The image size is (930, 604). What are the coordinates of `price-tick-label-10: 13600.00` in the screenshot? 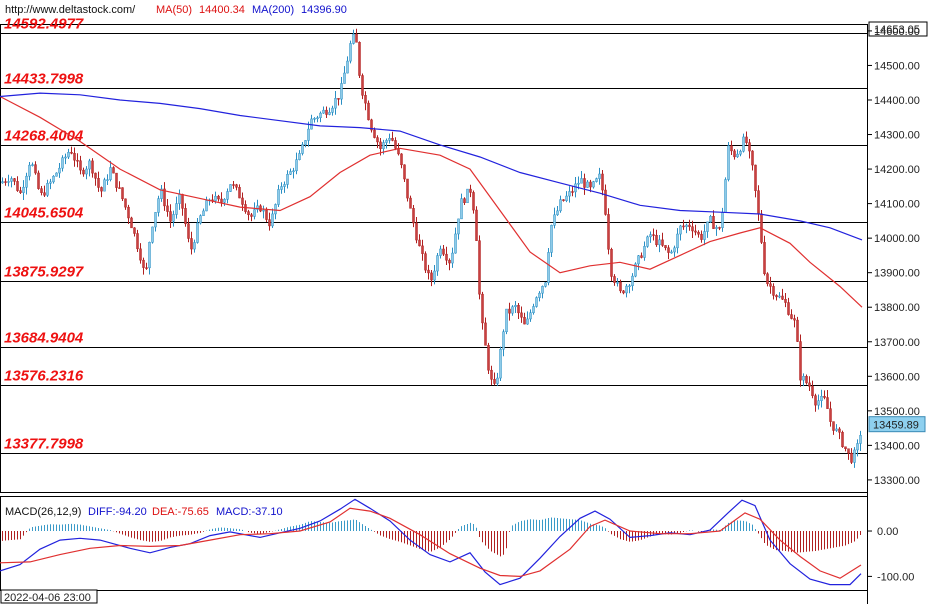 It's located at (897, 377).